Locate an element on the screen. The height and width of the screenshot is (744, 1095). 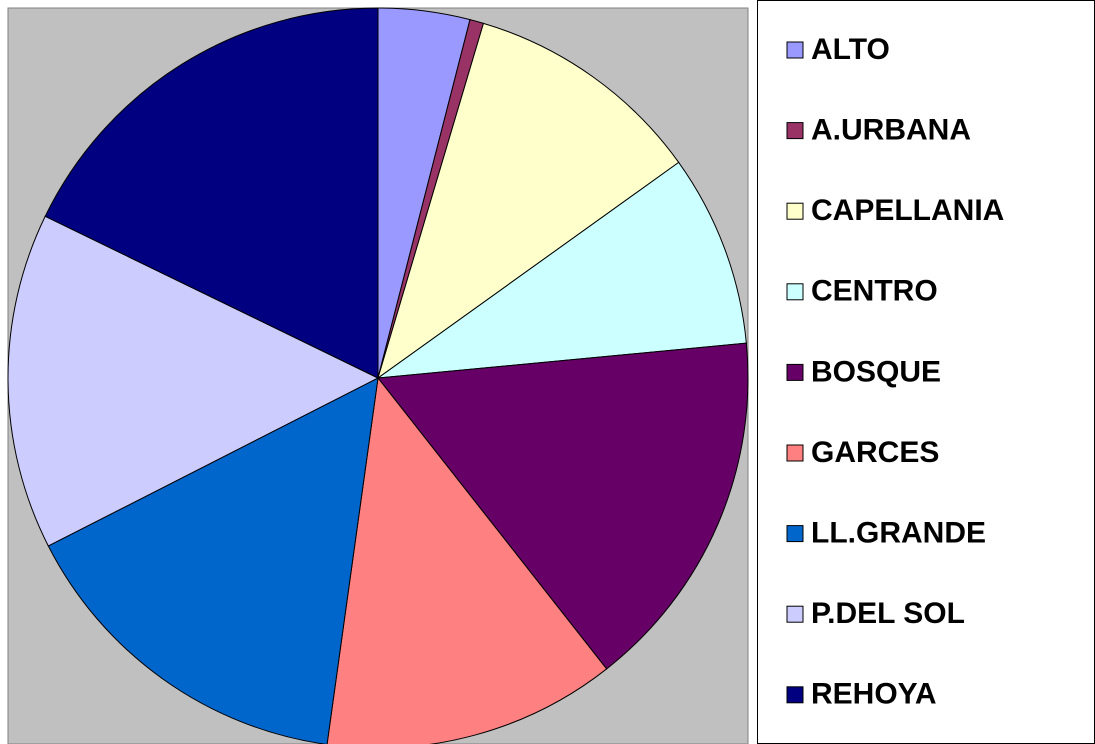
legend-label: ALTO is located at coordinates (850, 49).